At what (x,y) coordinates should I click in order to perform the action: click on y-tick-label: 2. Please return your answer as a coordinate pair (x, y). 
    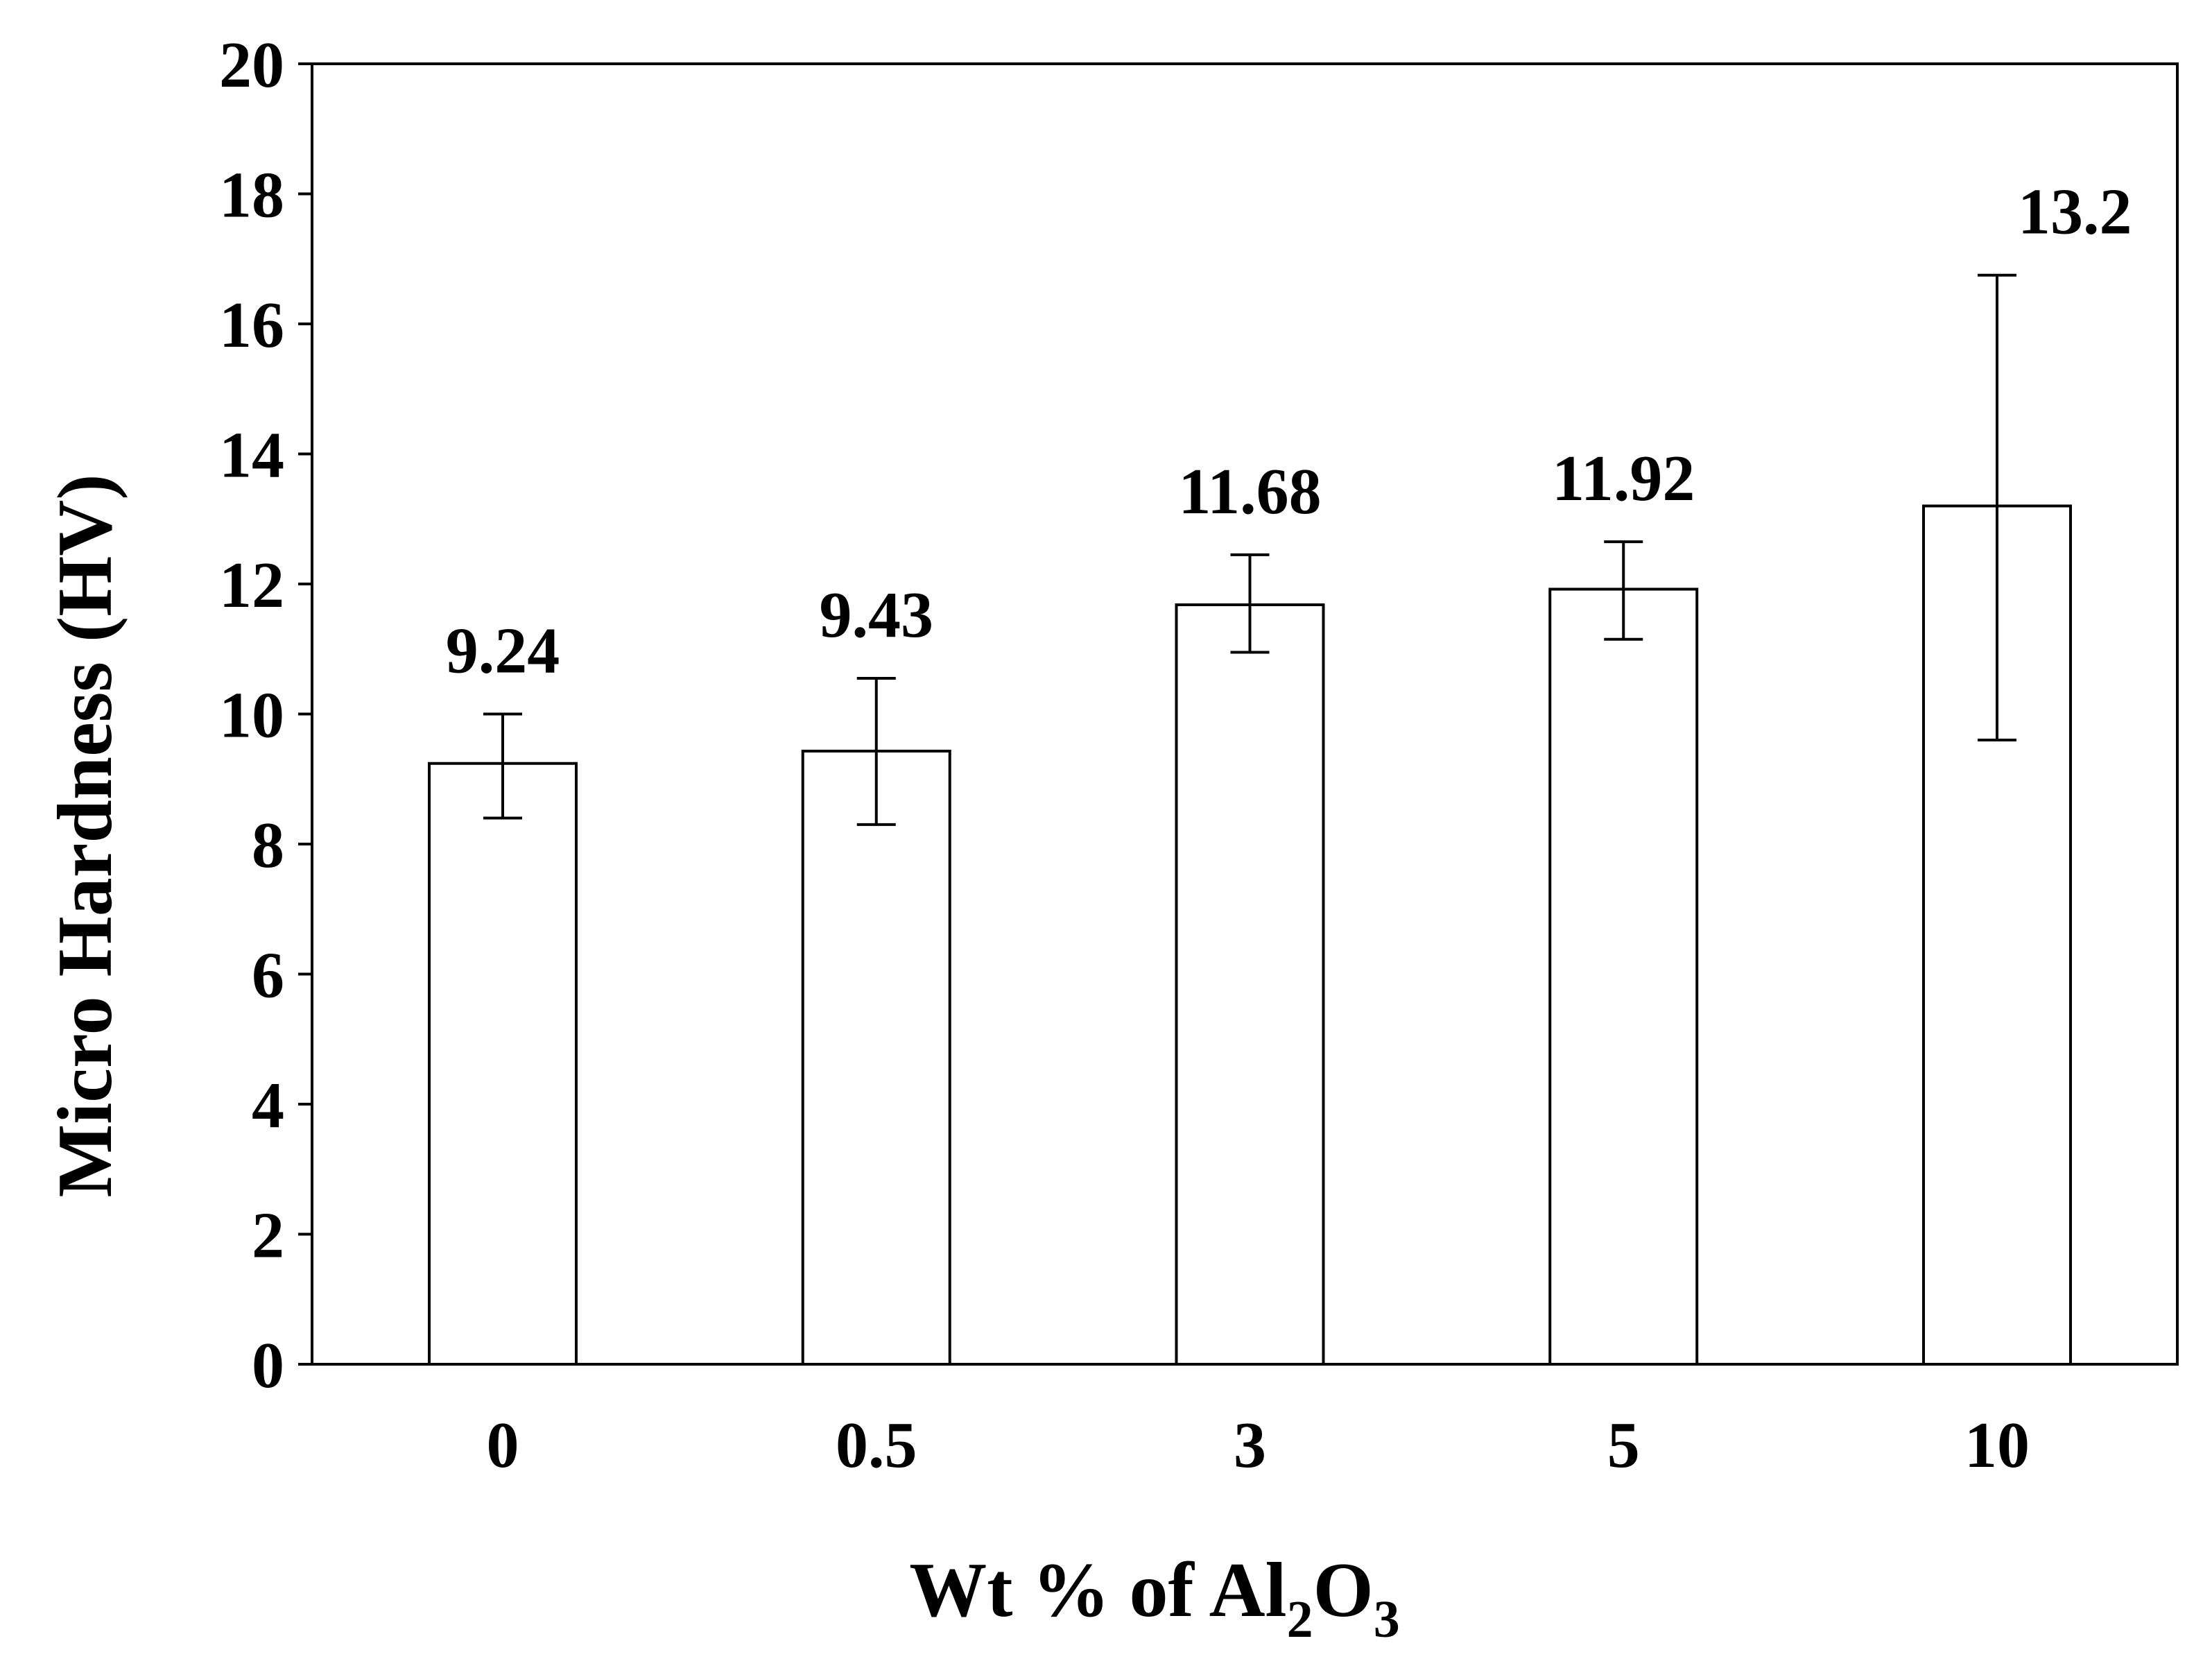
    Looking at the image, I should click on (268, 1236).